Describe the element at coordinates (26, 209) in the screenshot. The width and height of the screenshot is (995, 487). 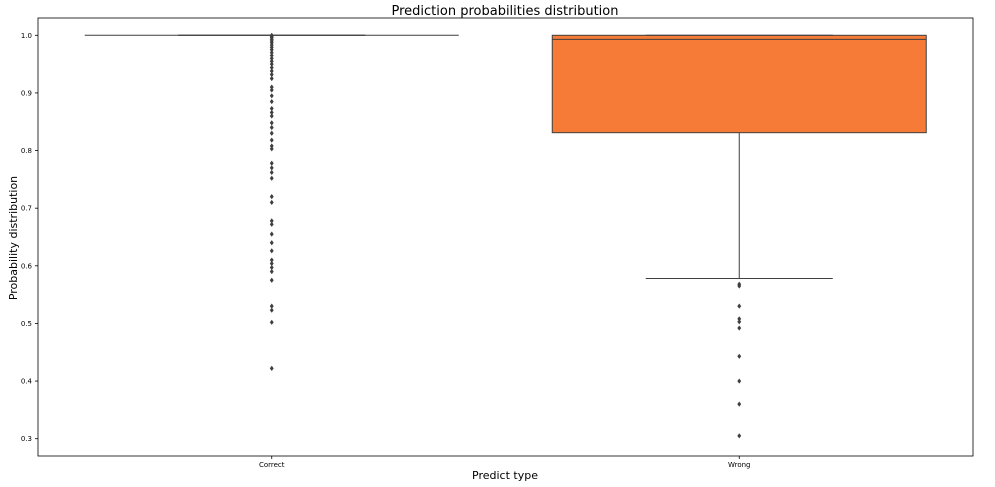
I see `y-tick-label: 0.7` at that location.